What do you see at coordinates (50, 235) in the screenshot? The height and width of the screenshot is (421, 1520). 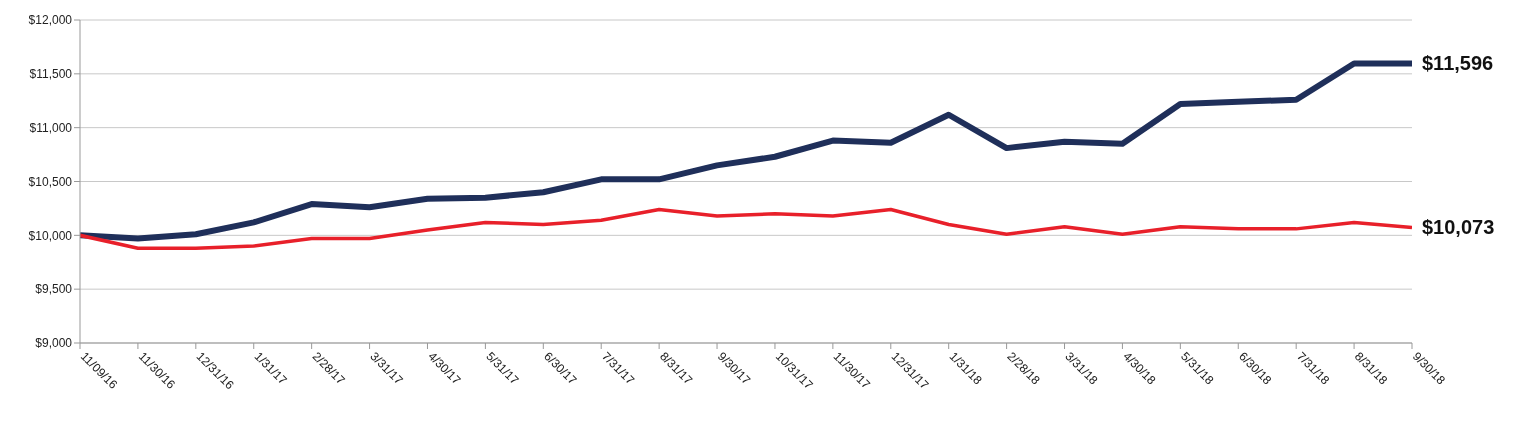 I see `y-tick-label: $10,000` at bounding box center [50, 235].